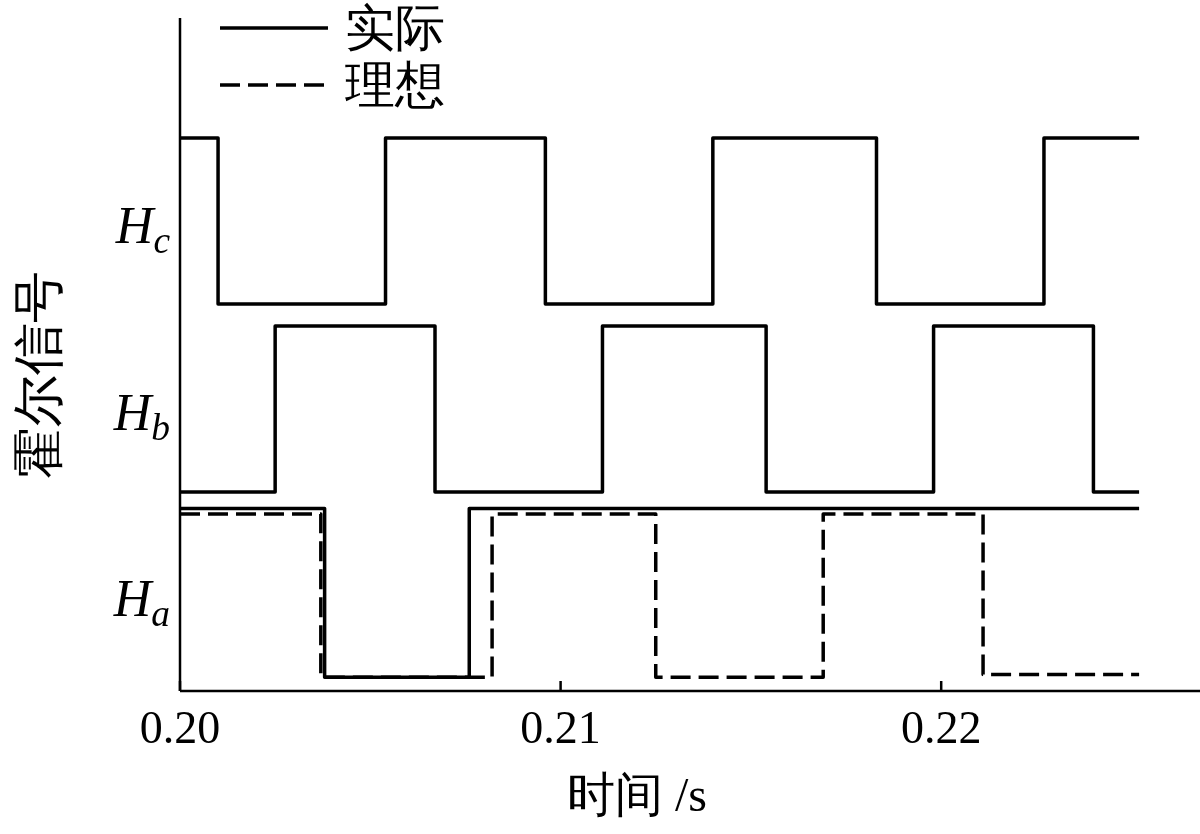 Image resolution: width=1200 pixels, height=834 pixels. Describe the element at coordinates (637, 794) in the screenshot. I see `x-axis-title: 时间 /s` at that location.